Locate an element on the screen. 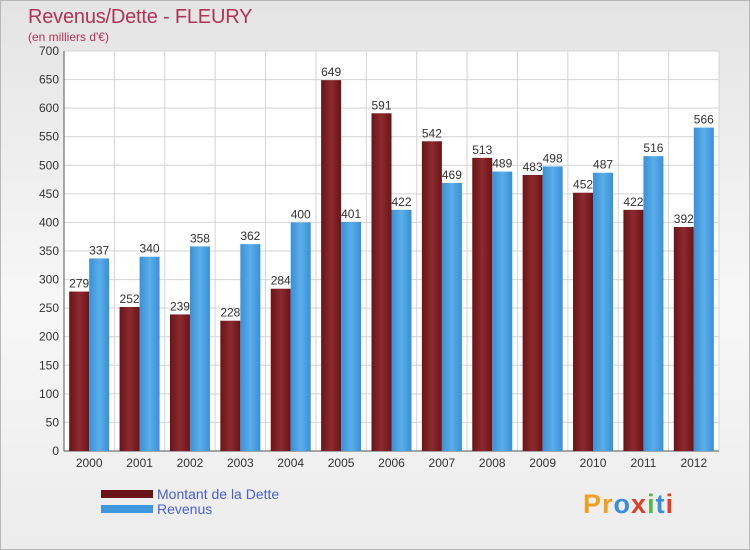  data-label-revenus-2012: 566 is located at coordinates (704, 120).